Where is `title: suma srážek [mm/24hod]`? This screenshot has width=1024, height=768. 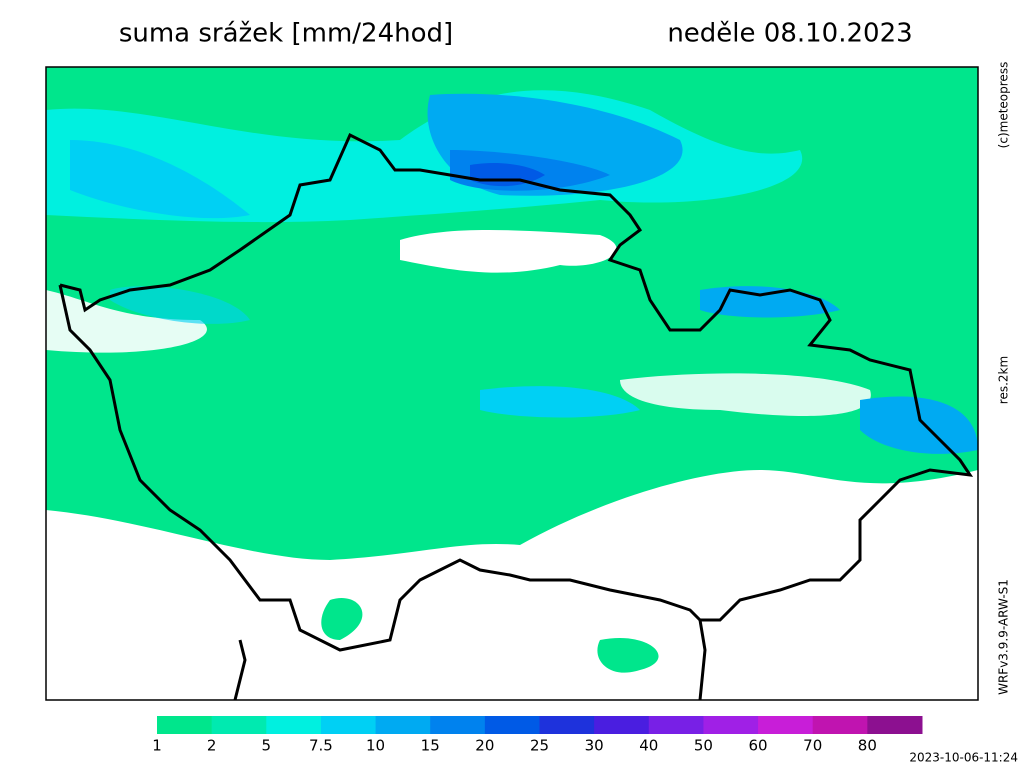
title: suma srážek [mm/24hod] is located at coordinates (286, 34).